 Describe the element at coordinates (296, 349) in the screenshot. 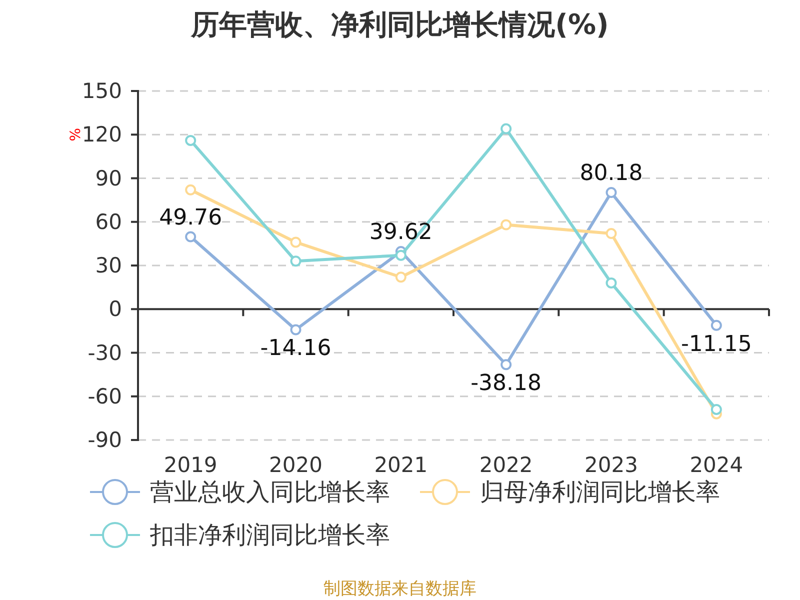

I see `data-label: -14.16` at that location.